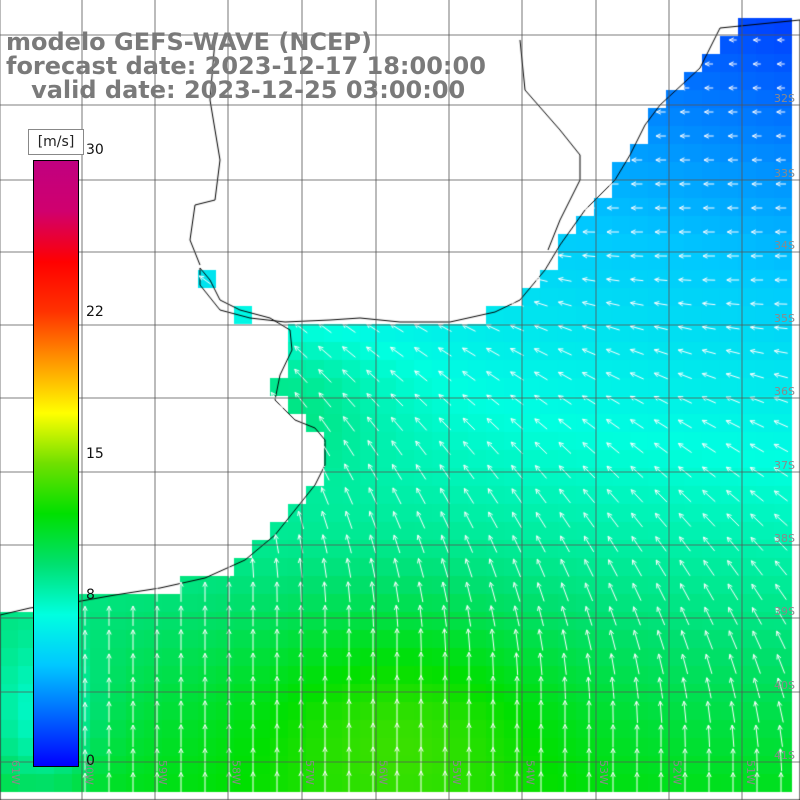 The width and height of the screenshot is (800, 800). I want to click on title-forecast-date: forecast date: 2023-12-17 18:00:00, so click(246, 66).